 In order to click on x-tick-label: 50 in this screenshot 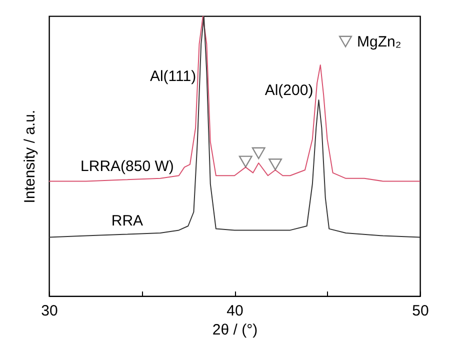, I will do `click(420, 311)`.